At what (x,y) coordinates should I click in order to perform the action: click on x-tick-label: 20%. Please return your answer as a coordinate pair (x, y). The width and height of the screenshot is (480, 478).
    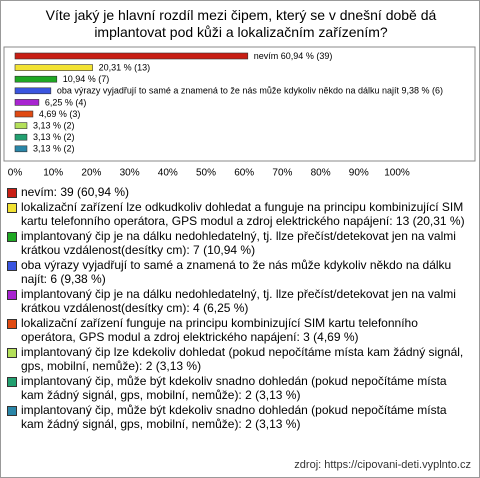
    Looking at the image, I should click on (91, 173).